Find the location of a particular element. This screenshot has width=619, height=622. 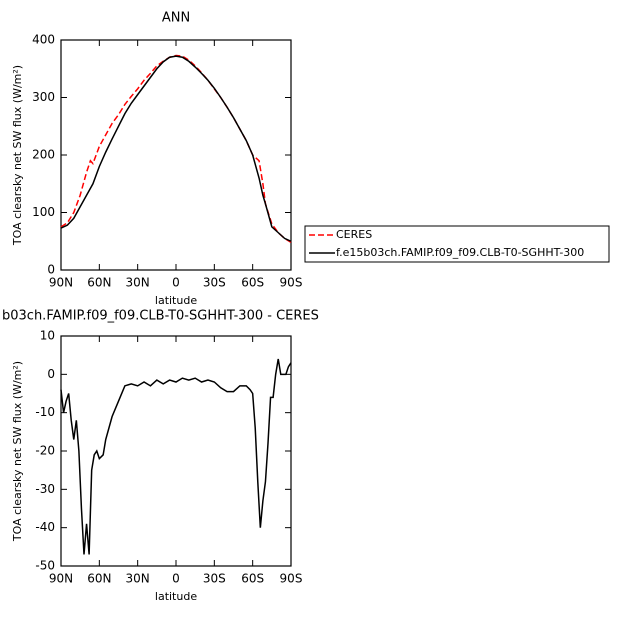

chart-title: ANN is located at coordinates (176, 18).